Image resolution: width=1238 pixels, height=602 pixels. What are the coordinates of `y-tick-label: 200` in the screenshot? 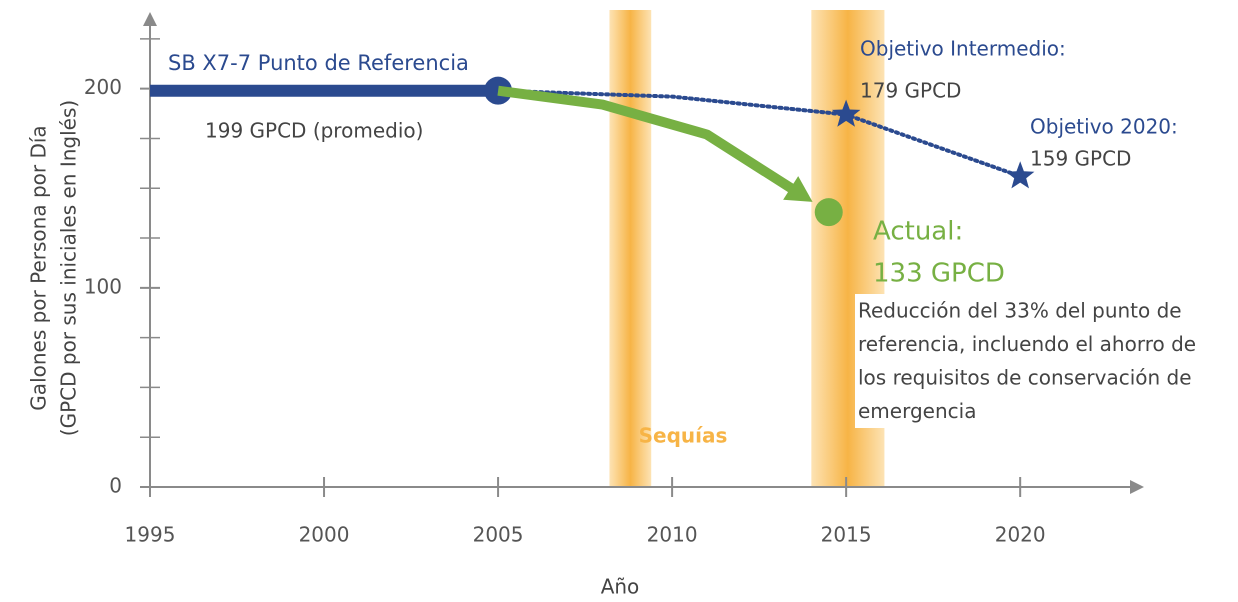 It's located at (103, 87).